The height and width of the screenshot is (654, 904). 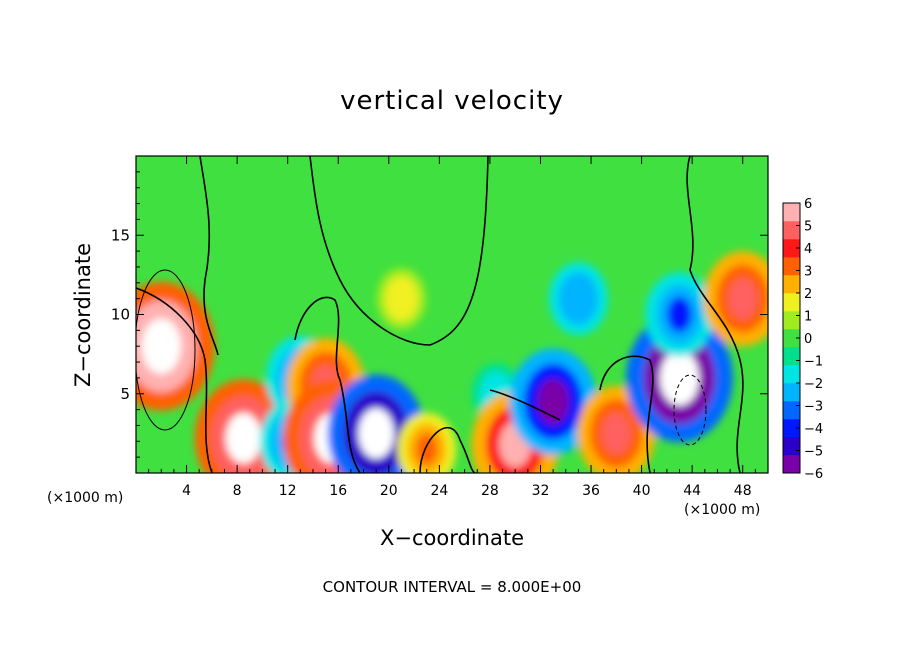 What do you see at coordinates (808, 227) in the screenshot?
I see `colorbar-tick-label: 5` at bounding box center [808, 227].